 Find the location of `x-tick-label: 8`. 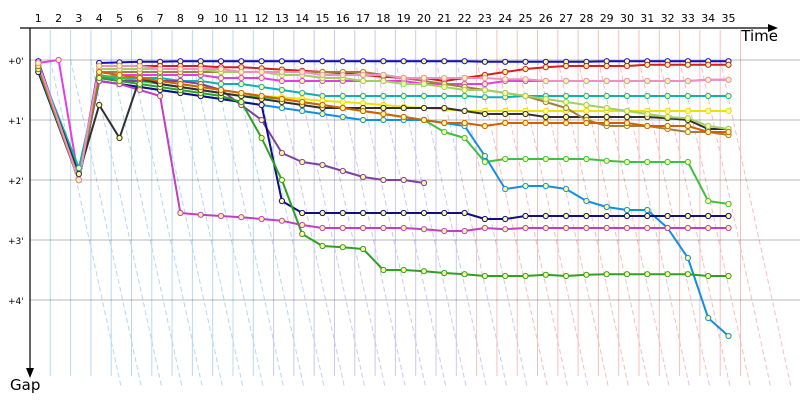

x-tick-label: 8 is located at coordinates (180, 18).